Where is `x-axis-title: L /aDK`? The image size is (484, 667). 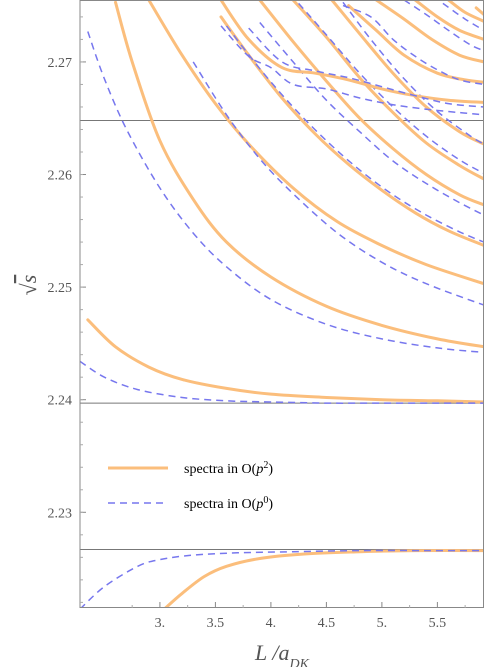 x-axis-title: L /aDK is located at coordinates (282, 653).